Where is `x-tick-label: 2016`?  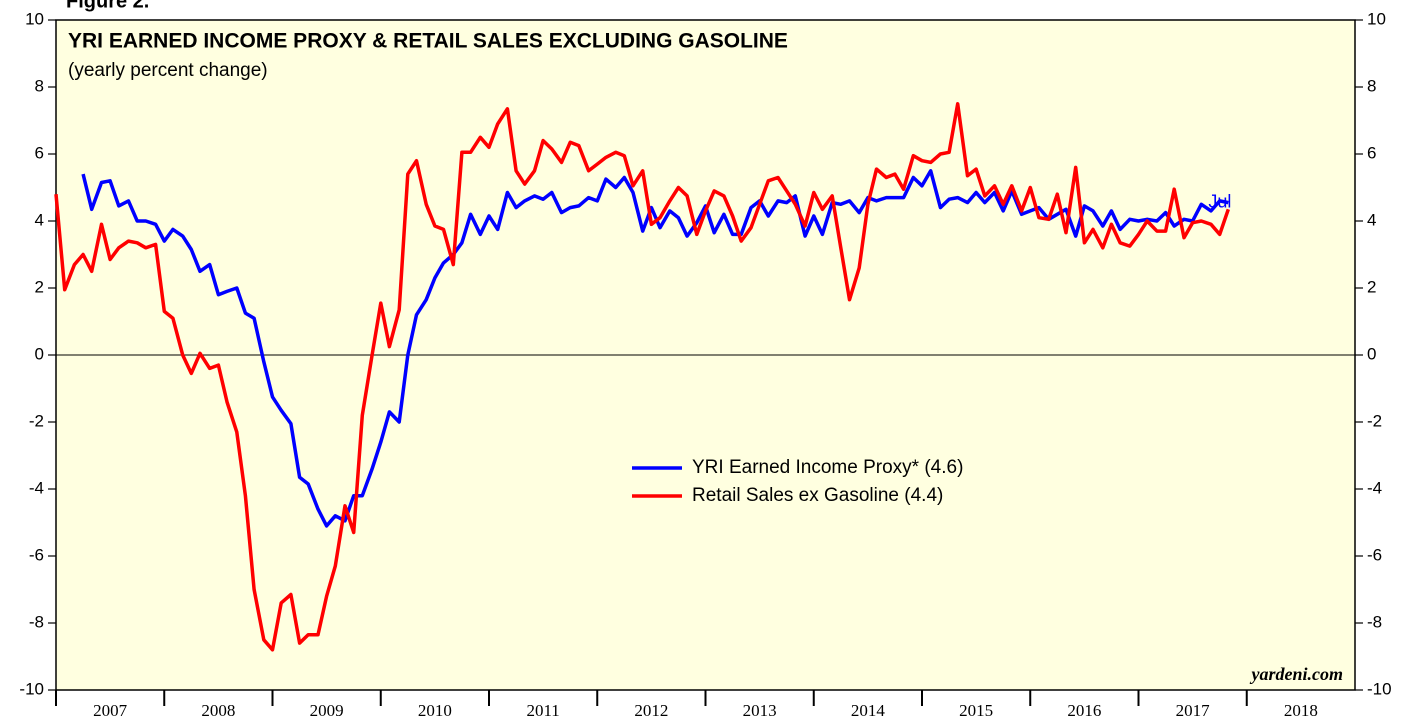
x-tick-label: 2016 is located at coordinates (1084, 710).